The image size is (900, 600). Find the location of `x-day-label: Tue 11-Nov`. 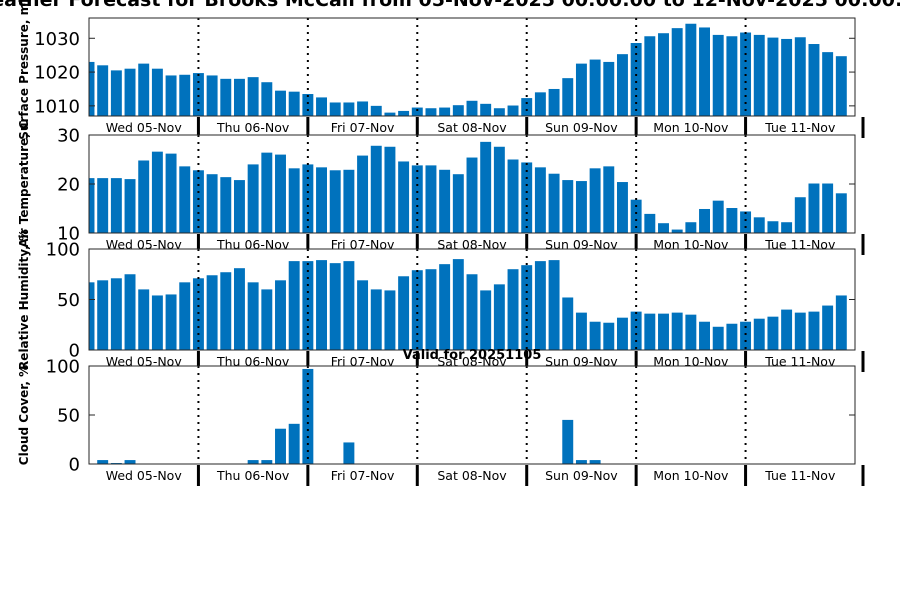

x-day-label: Tue 11-Nov is located at coordinates (800, 127).